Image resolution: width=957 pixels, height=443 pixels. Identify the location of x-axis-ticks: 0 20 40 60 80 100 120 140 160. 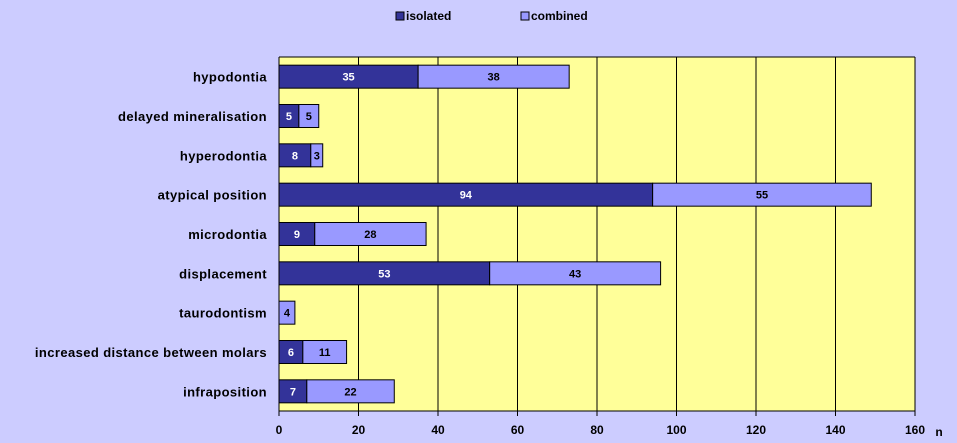
(600, 424).